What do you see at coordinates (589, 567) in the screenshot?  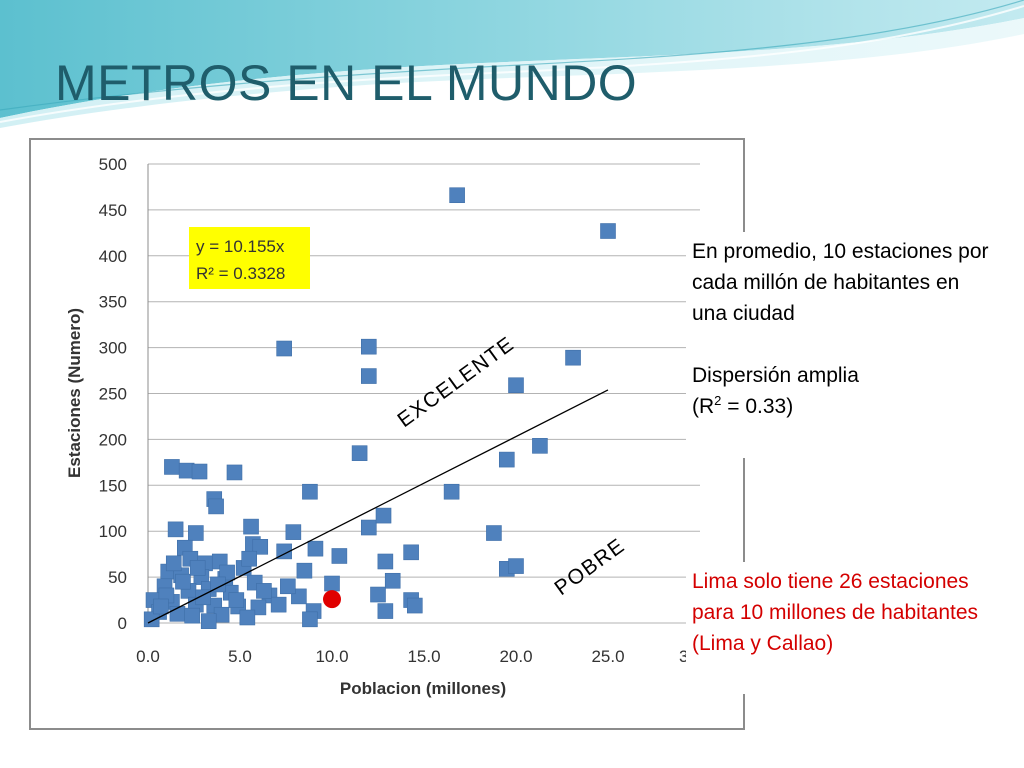 I see `label-pobre: POBRE` at bounding box center [589, 567].